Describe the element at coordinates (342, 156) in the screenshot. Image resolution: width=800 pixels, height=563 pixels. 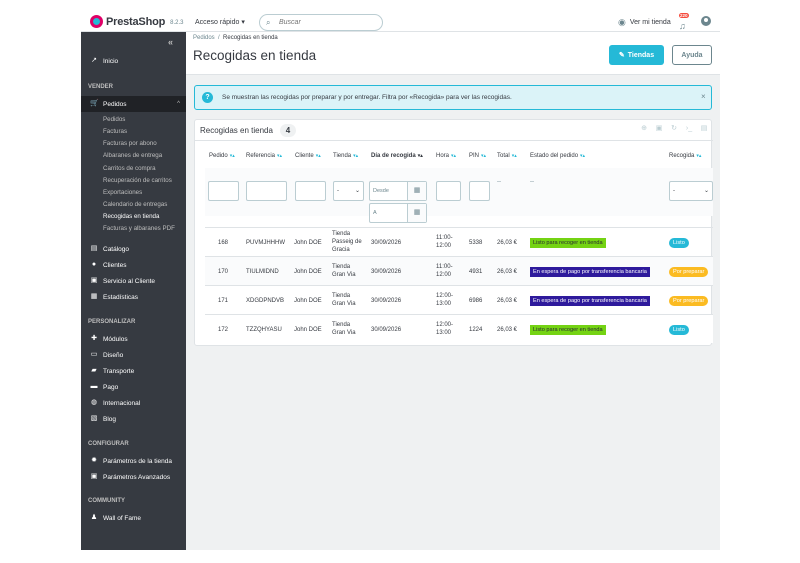
I see `col-label: Tienda` at that location.